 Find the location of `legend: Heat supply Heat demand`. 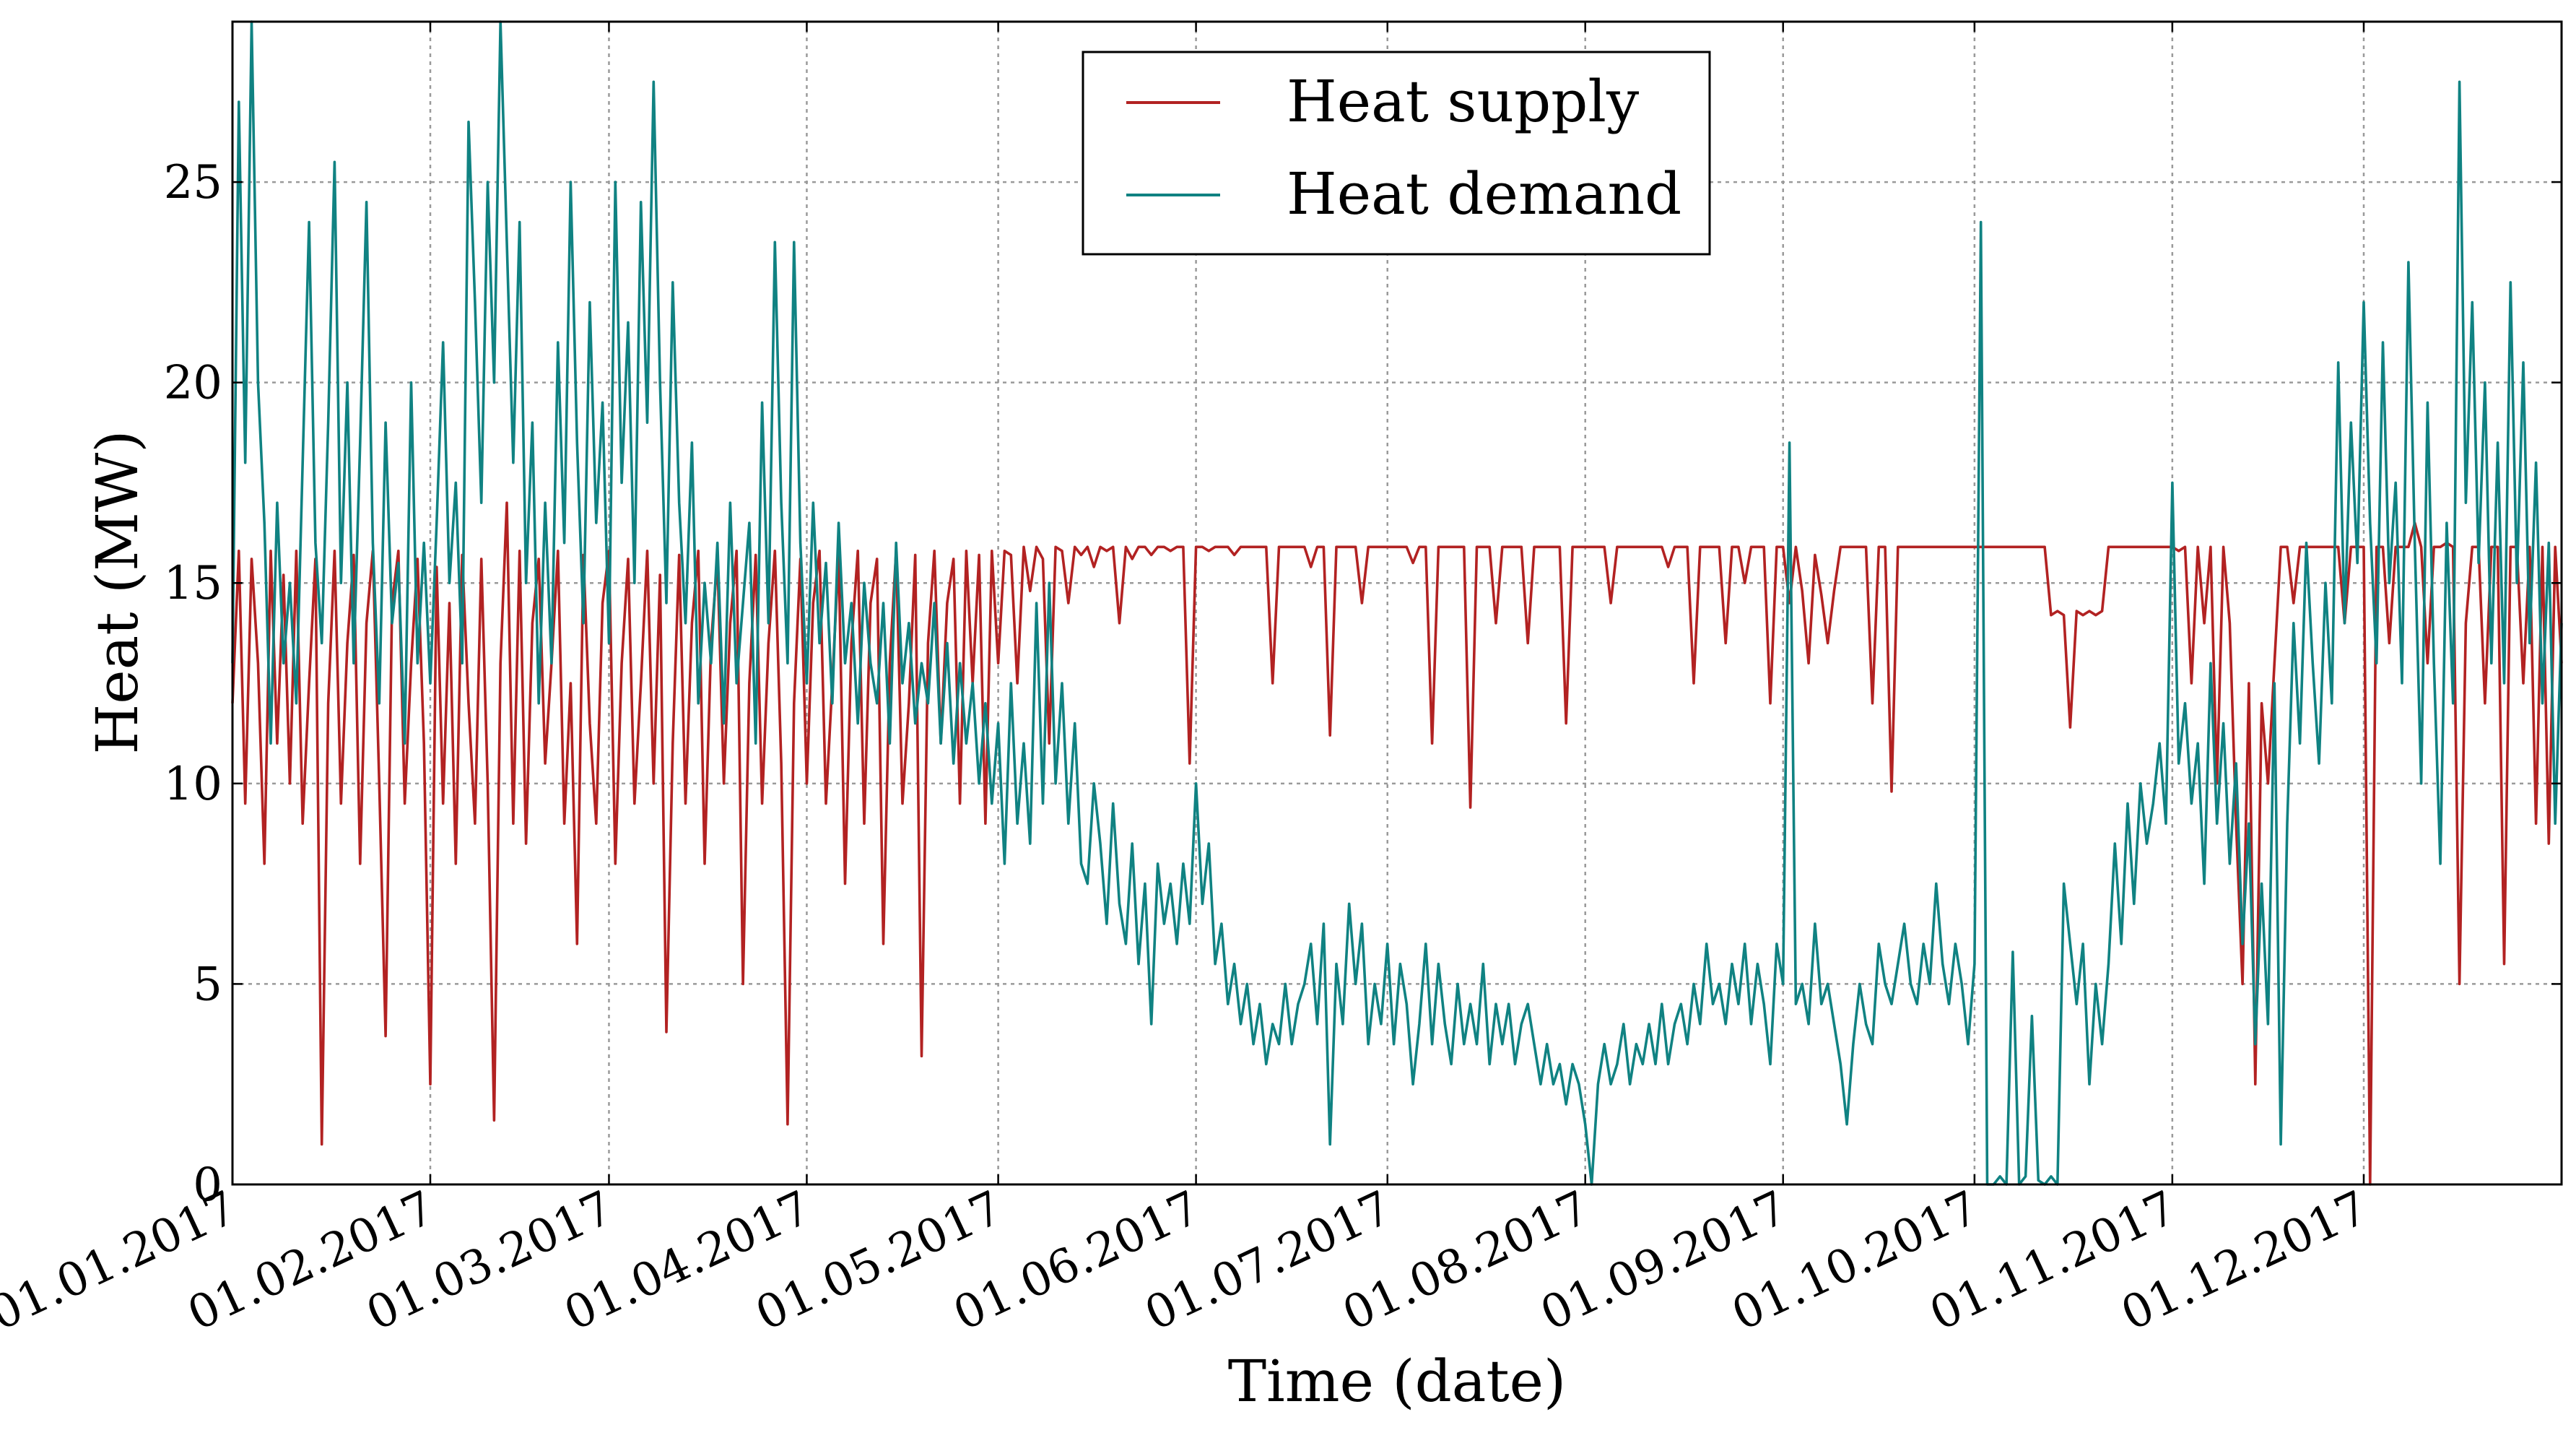

legend: Heat supply Heat demand is located at coordinates (1396, 153).